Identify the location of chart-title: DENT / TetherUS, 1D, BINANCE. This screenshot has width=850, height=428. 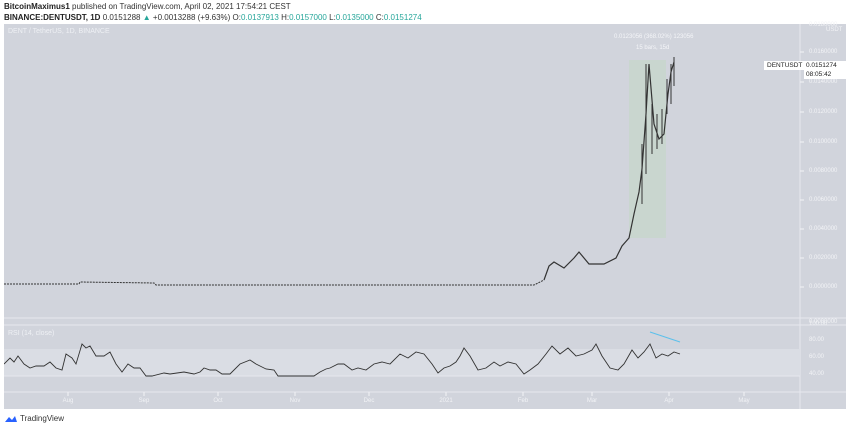
(59, 31).